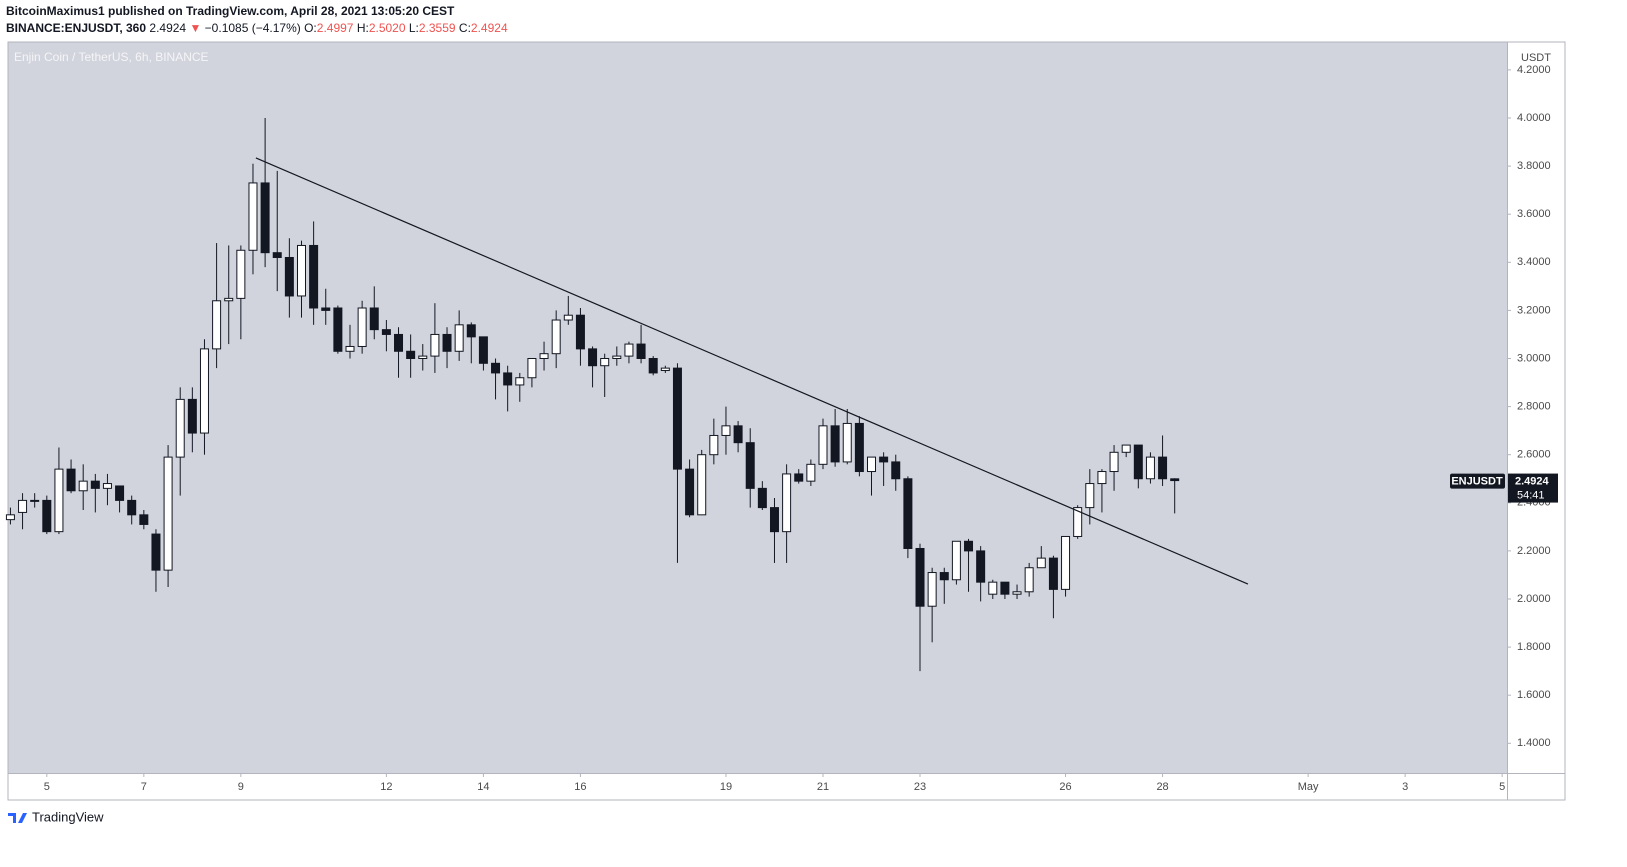 Image resolution: width=1627 pixels, height=867 pixels. I want to click on y-tick-label: 3.4000, so click(1534, 262).